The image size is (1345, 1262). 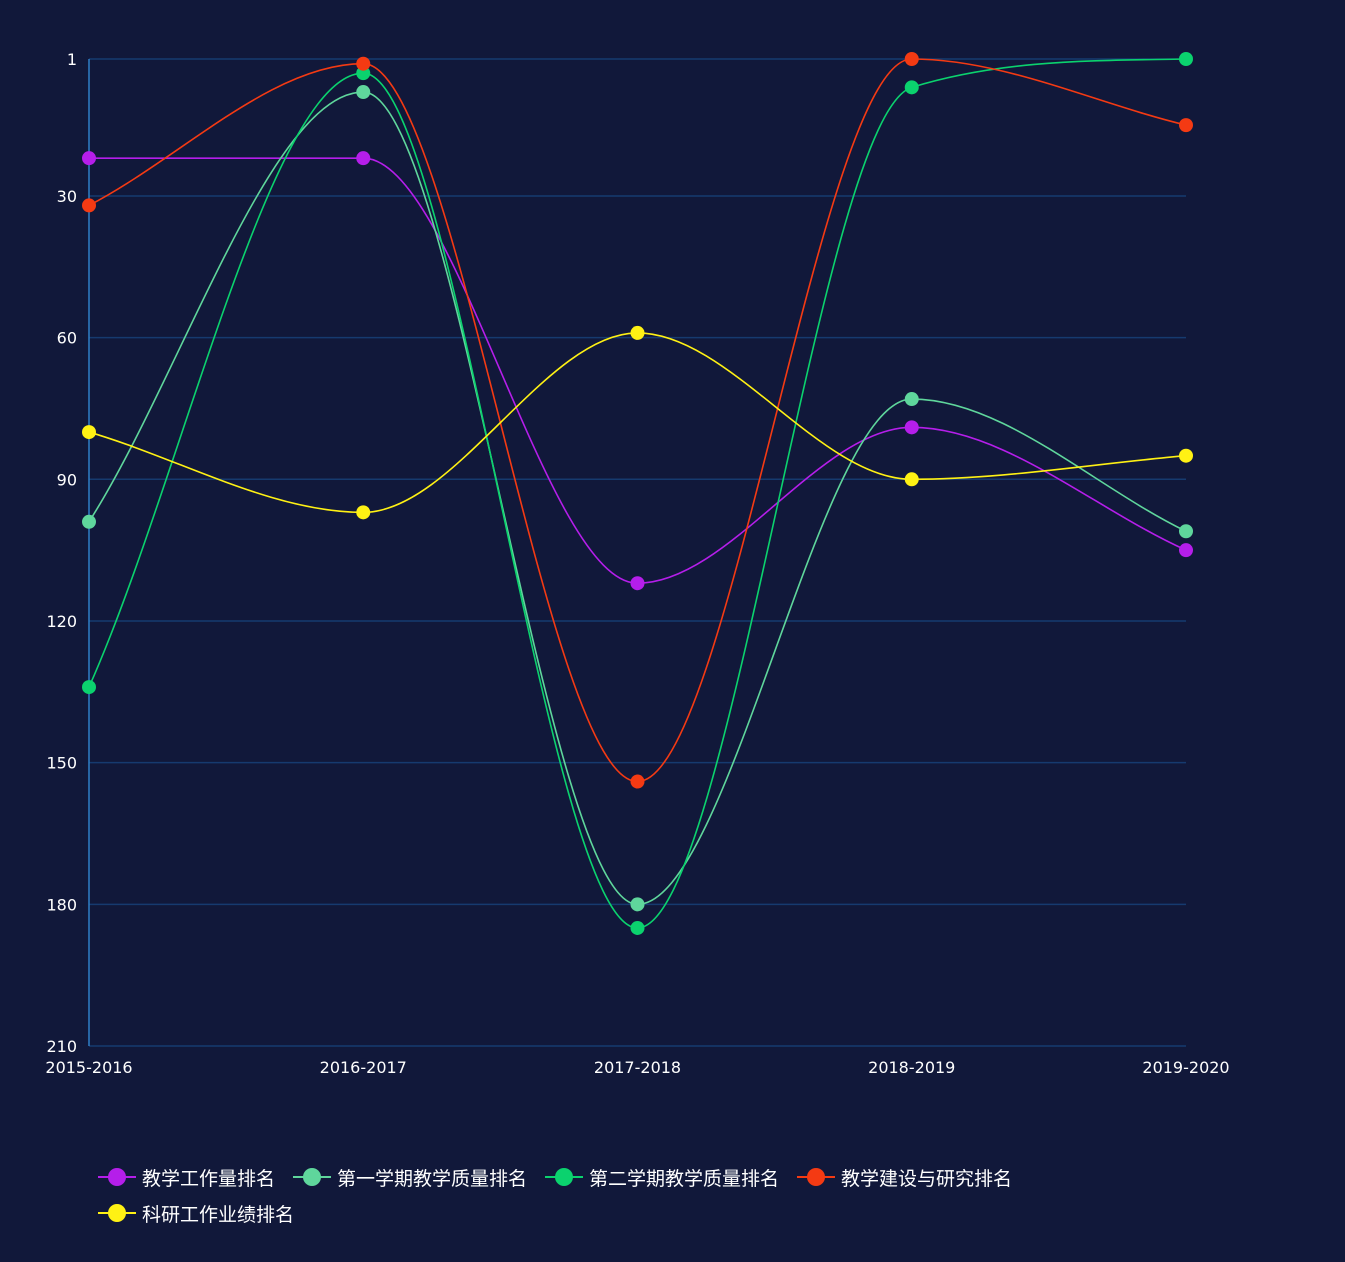 What do you see at coordinates (67, 479) in the screenshot?
I see `y-tick-label: 90` at bounding box center [67, 479].